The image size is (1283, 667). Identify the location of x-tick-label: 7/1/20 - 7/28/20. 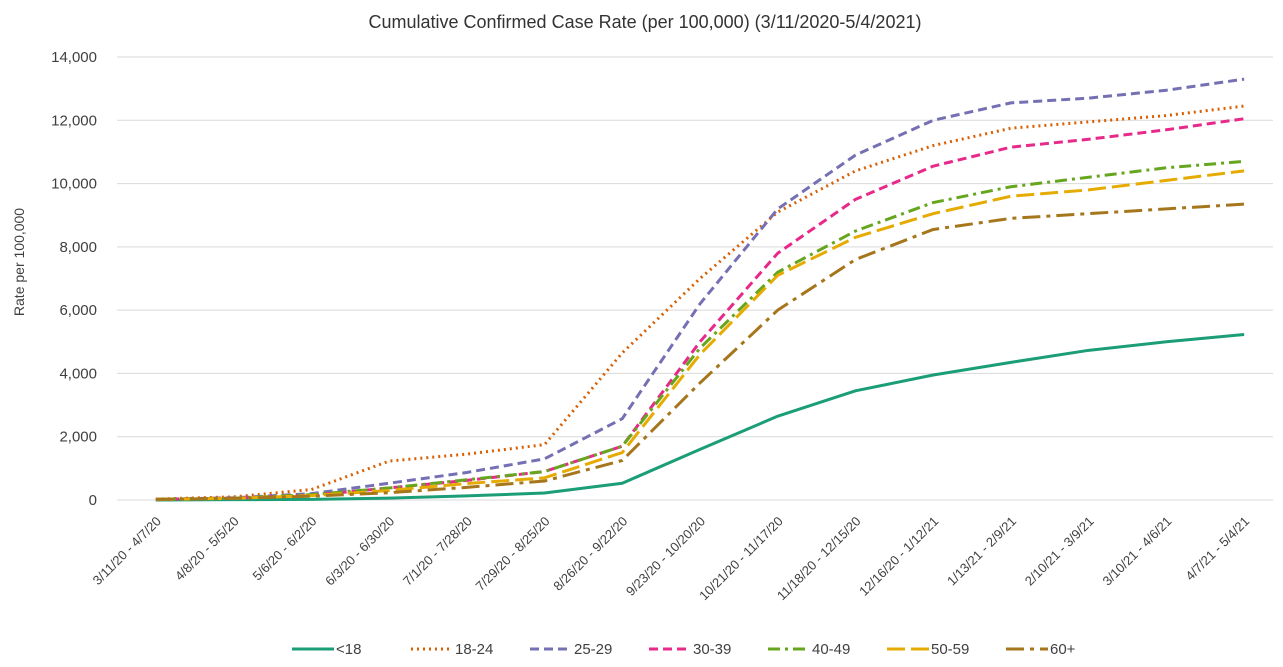
(437, 551).